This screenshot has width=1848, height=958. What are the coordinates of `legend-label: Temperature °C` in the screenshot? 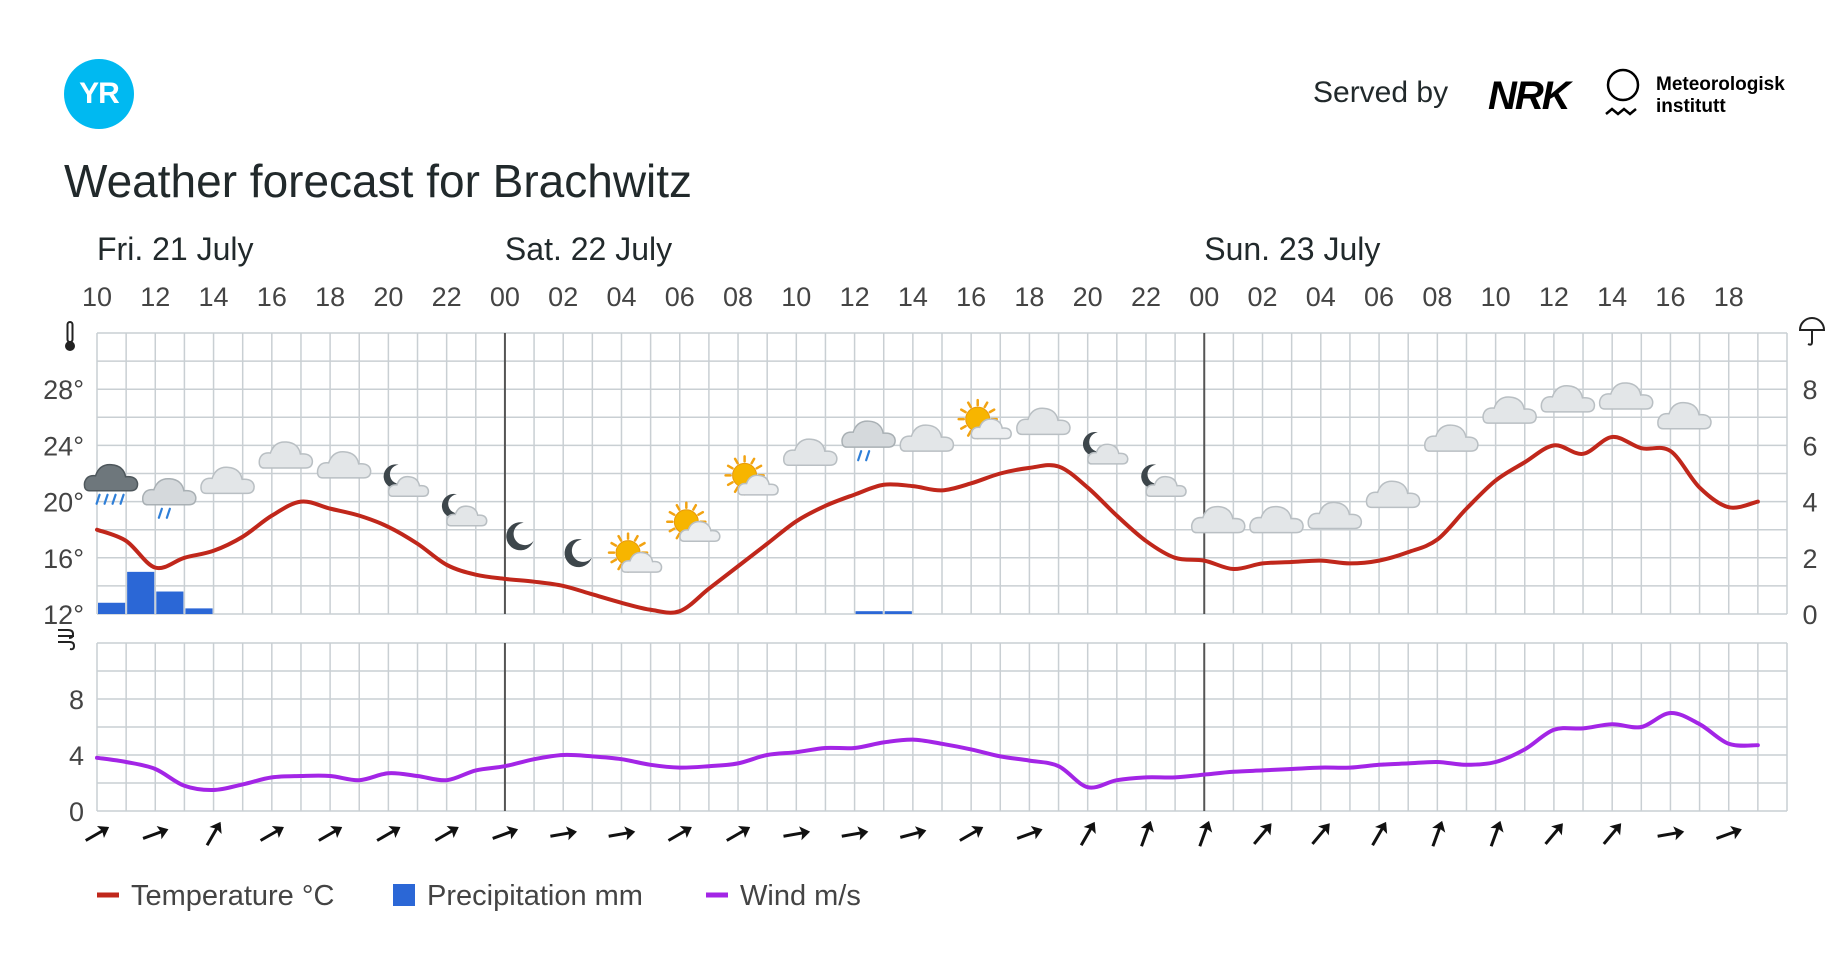 It's located at (232, 896).